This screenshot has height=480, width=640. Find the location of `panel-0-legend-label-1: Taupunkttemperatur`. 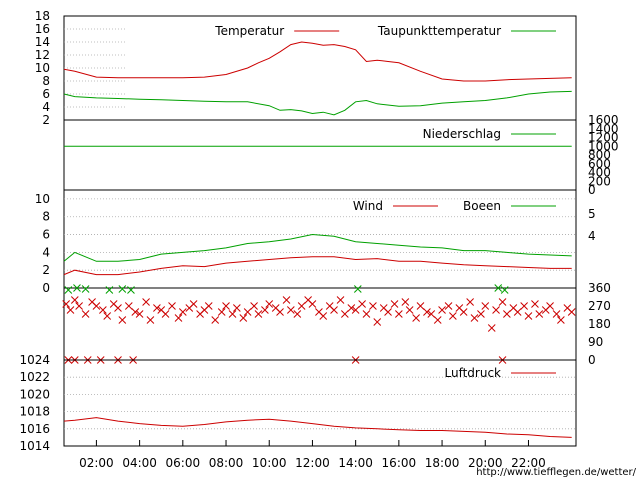

panel-0-legend-label-1: Taupunkttemperatur is located at coordinates (439, 31).